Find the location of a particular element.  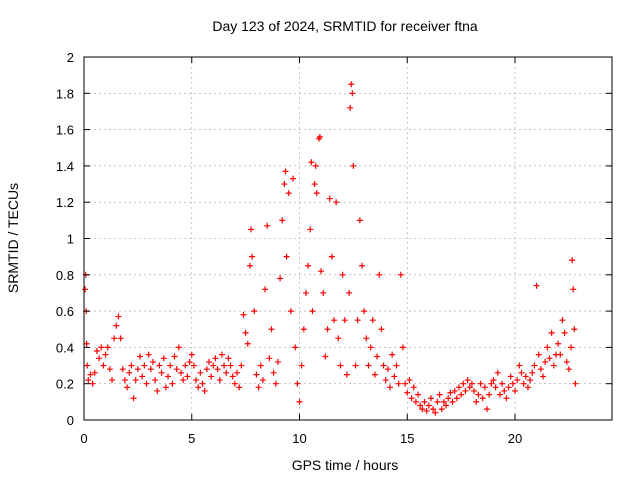

y-tick-label: 1.8 is located at coordinates (65, 93).